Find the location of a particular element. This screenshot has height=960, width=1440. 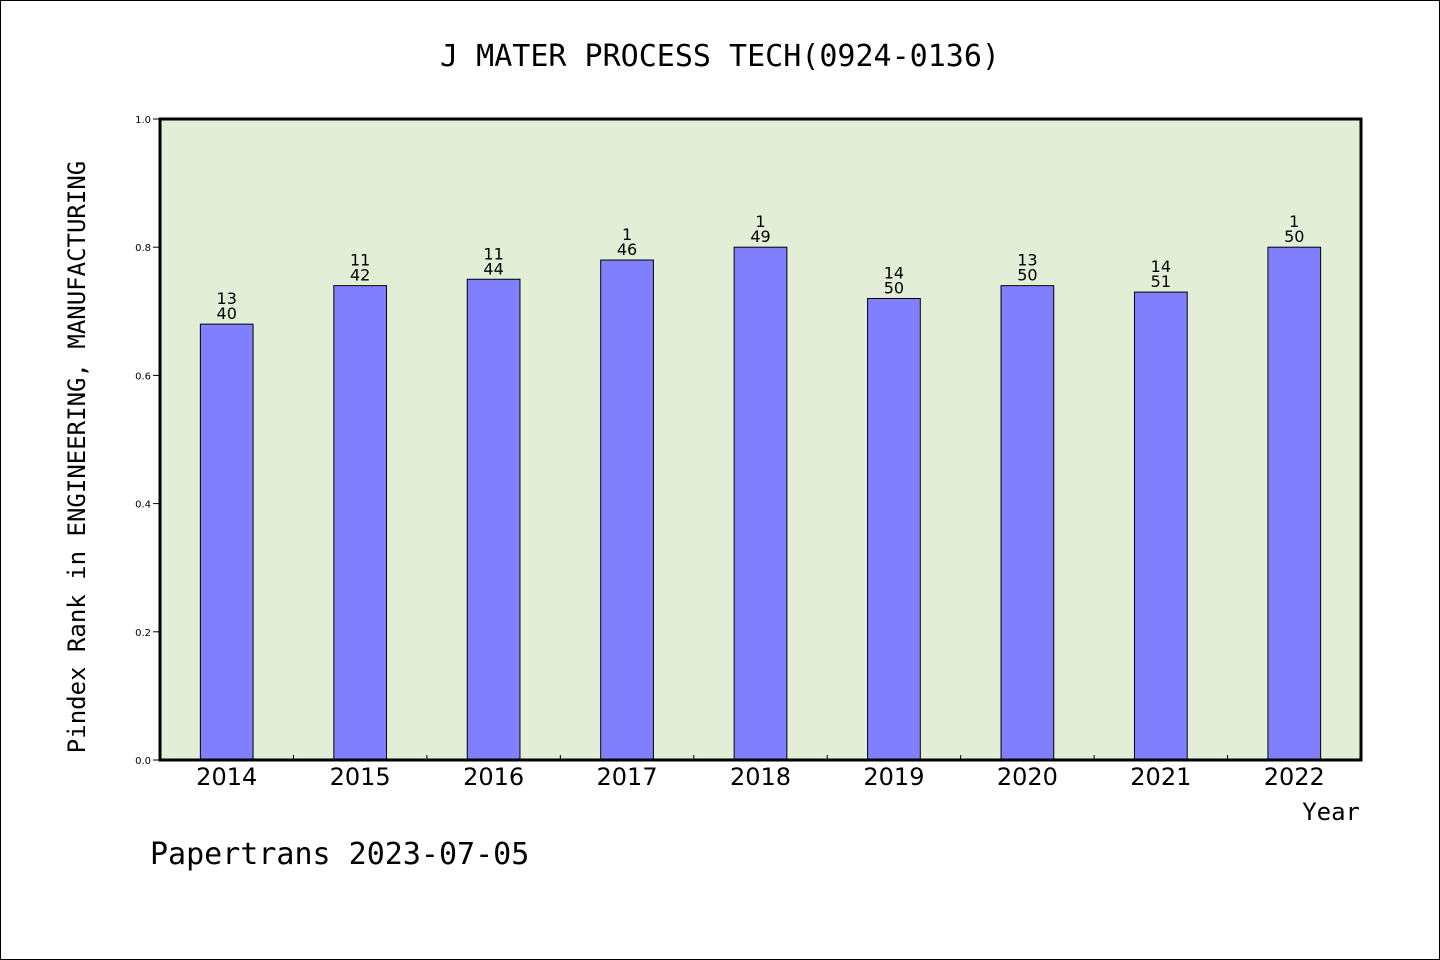

bar-2015 is located at coordinates (360, 523).